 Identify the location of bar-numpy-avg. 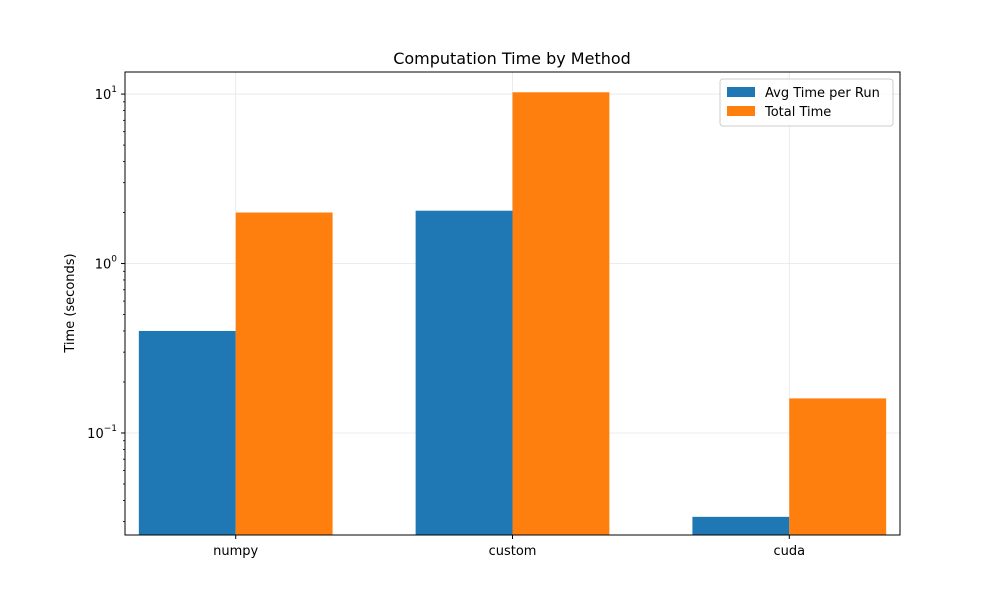
(187, 432).